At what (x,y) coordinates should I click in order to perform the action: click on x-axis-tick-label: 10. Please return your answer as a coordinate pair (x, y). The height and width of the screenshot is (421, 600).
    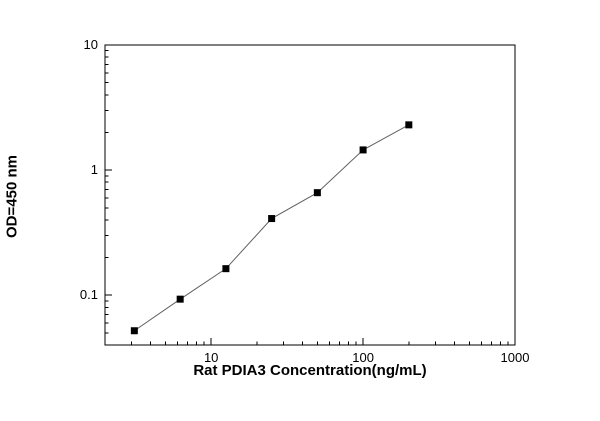
    Looking at the image, I should click on (211, 357).